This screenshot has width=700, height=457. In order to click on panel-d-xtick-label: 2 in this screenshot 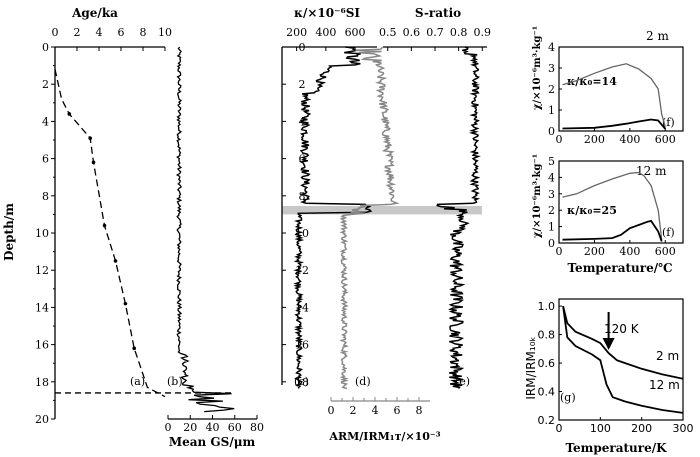, I will do `click(353, 410)`.